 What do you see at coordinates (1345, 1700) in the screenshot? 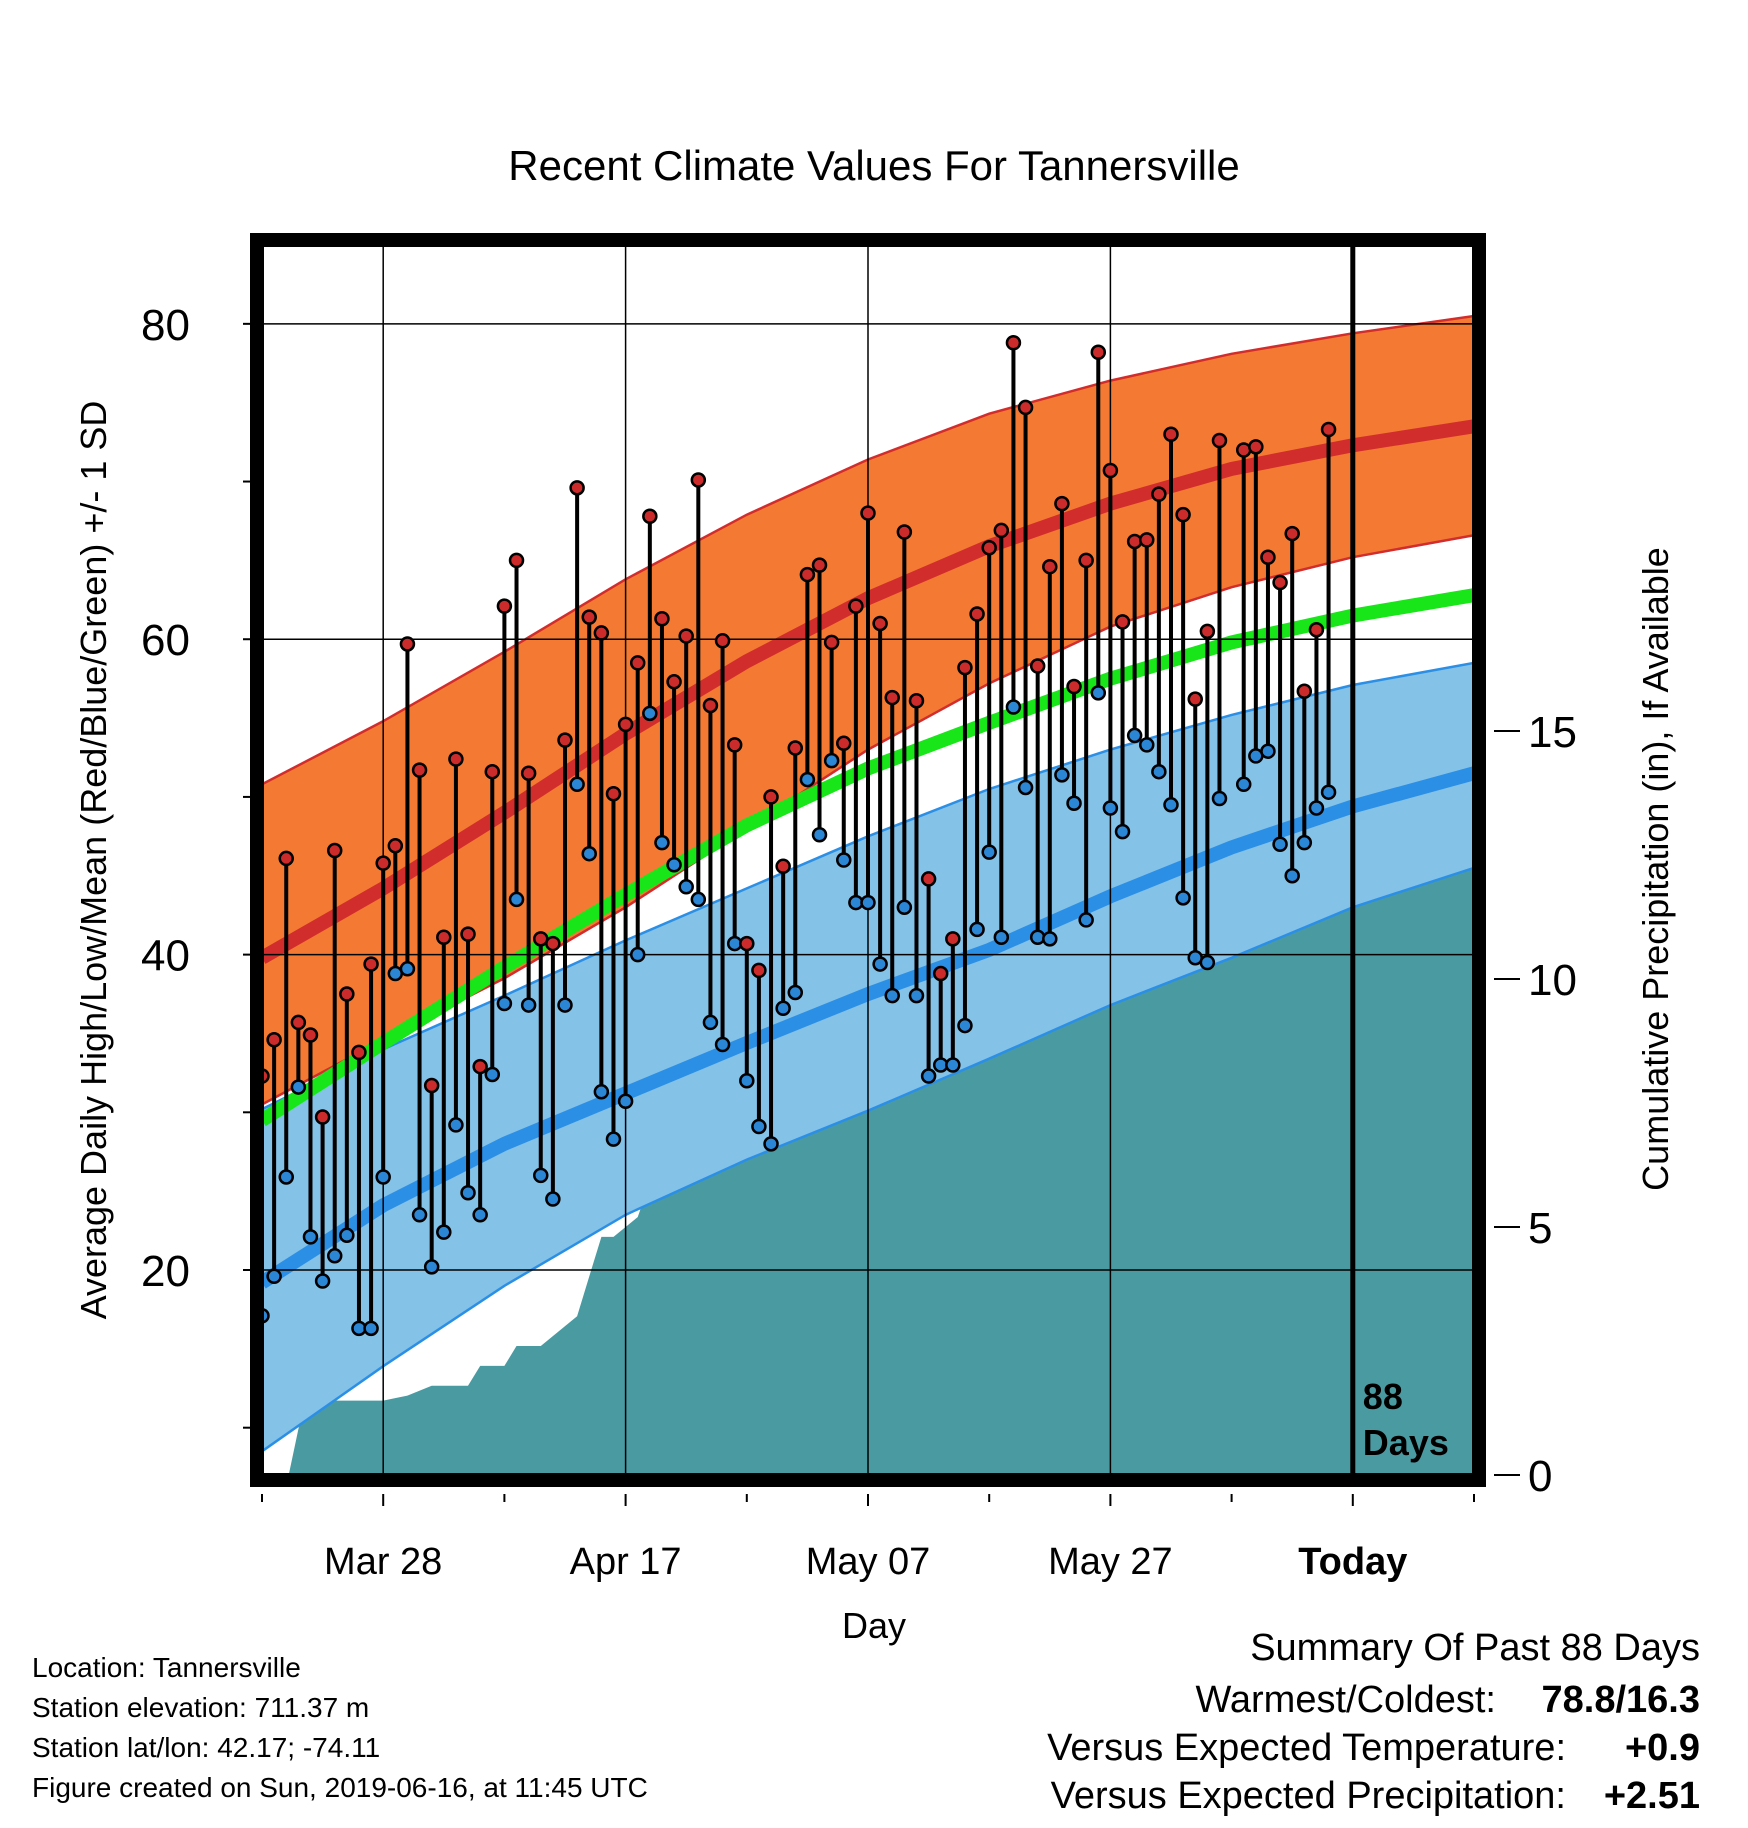
I see `warmest-coldest-label: Warmest/Coldest:` at bounding box center [1345, 1700].